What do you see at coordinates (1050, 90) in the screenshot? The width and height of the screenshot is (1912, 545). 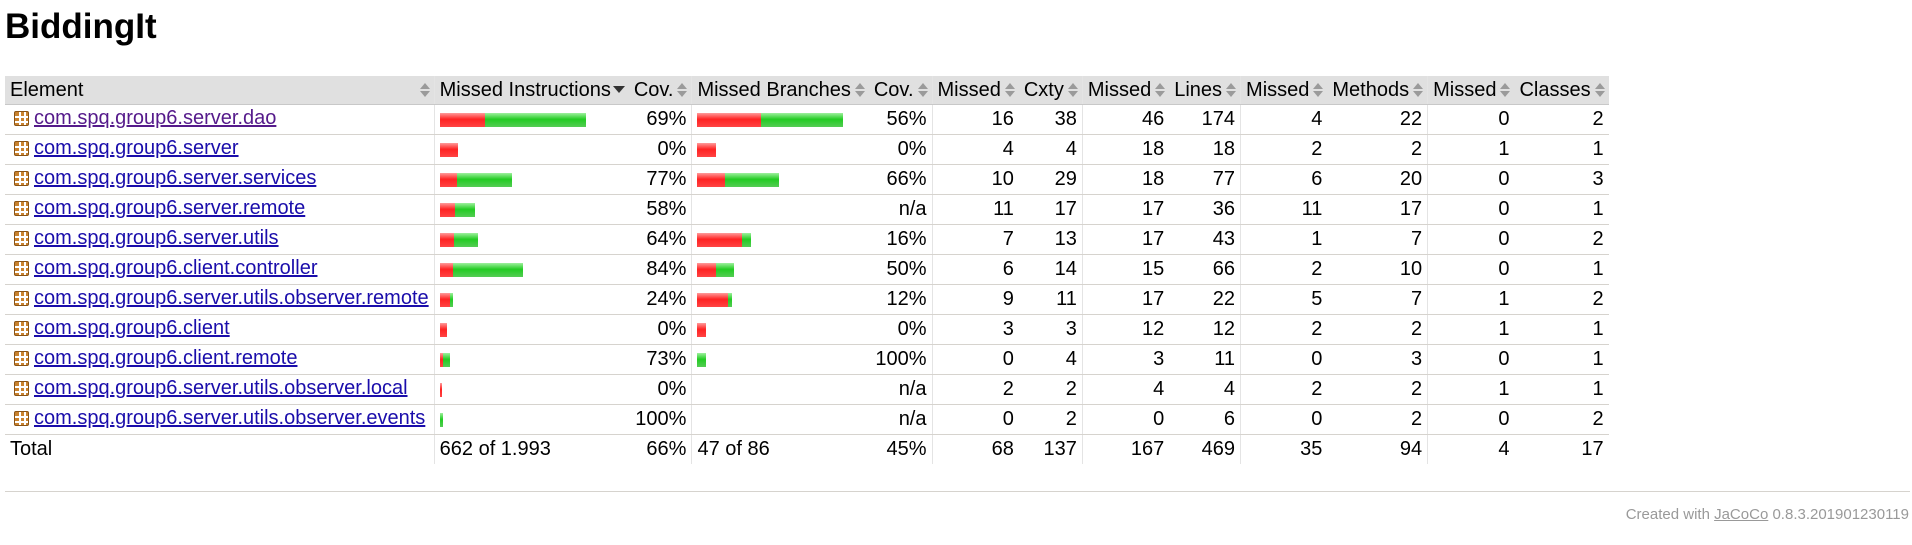 I see `column-header-complexity: Cxty` at bounding box center [1050, 90].